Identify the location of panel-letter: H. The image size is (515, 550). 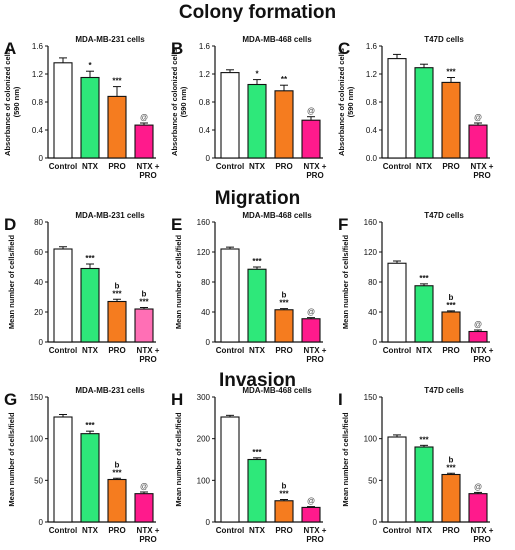
(177, 399).